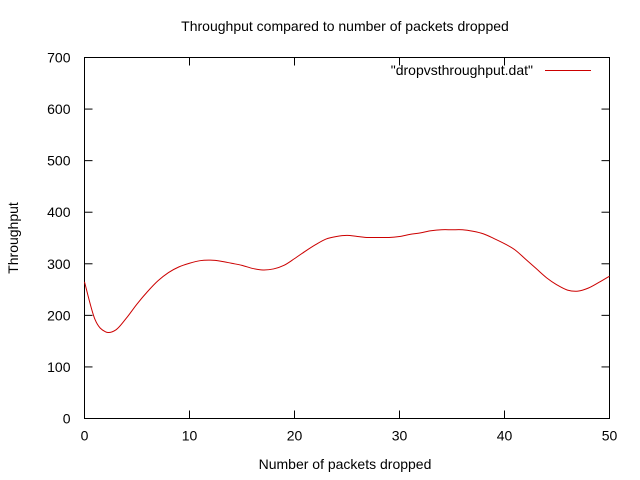  What do you see at coordinates (59, 367) in the screenshot?
I see `y-tick-label: 100` at bounding box center [59, 367].